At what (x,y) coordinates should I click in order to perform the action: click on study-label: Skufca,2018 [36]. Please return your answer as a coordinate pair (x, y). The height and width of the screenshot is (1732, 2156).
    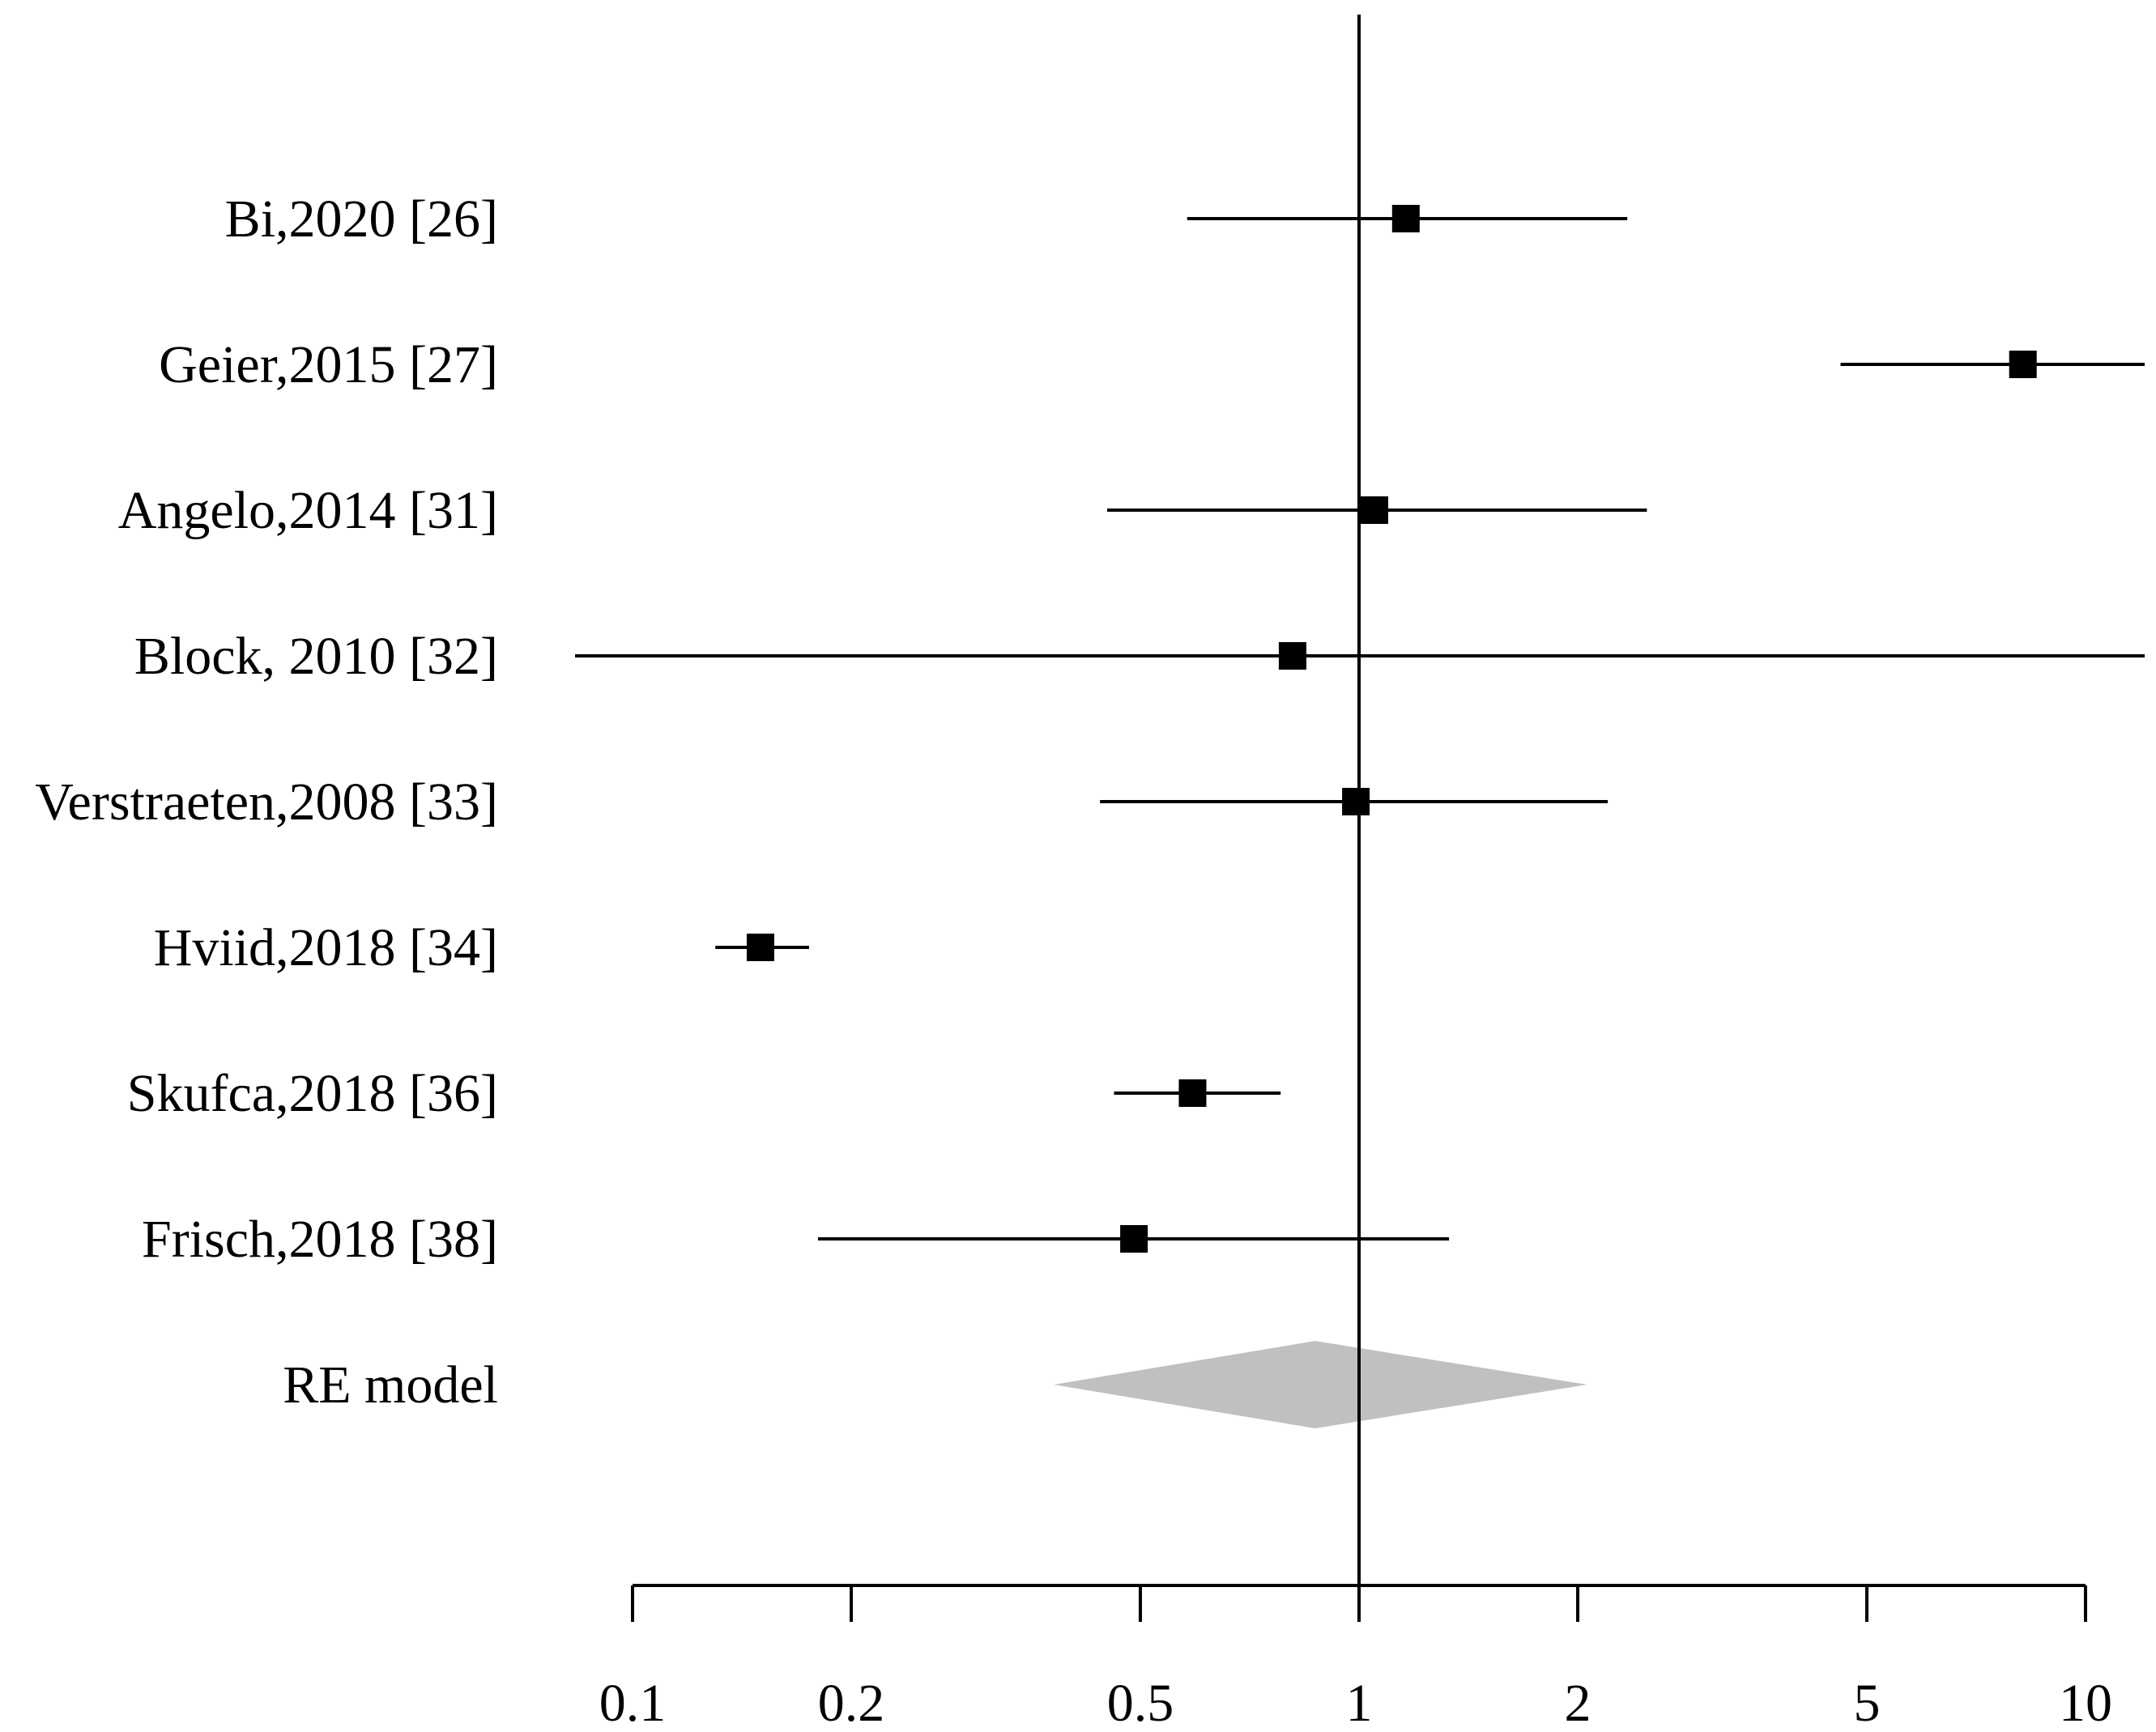
    Looking at the image, I should click on (312, 1093).